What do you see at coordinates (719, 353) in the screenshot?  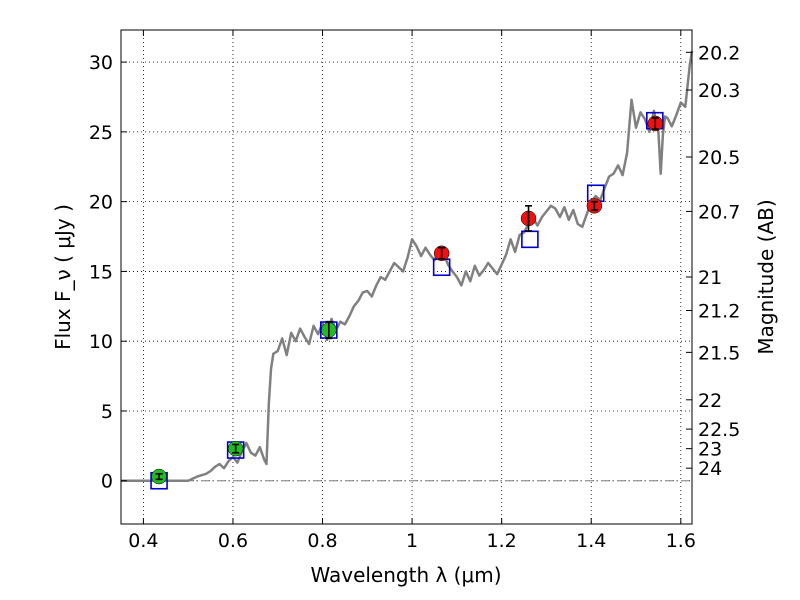 I see `mag-tick-label: 21.5` at bounding box center [719, 353].